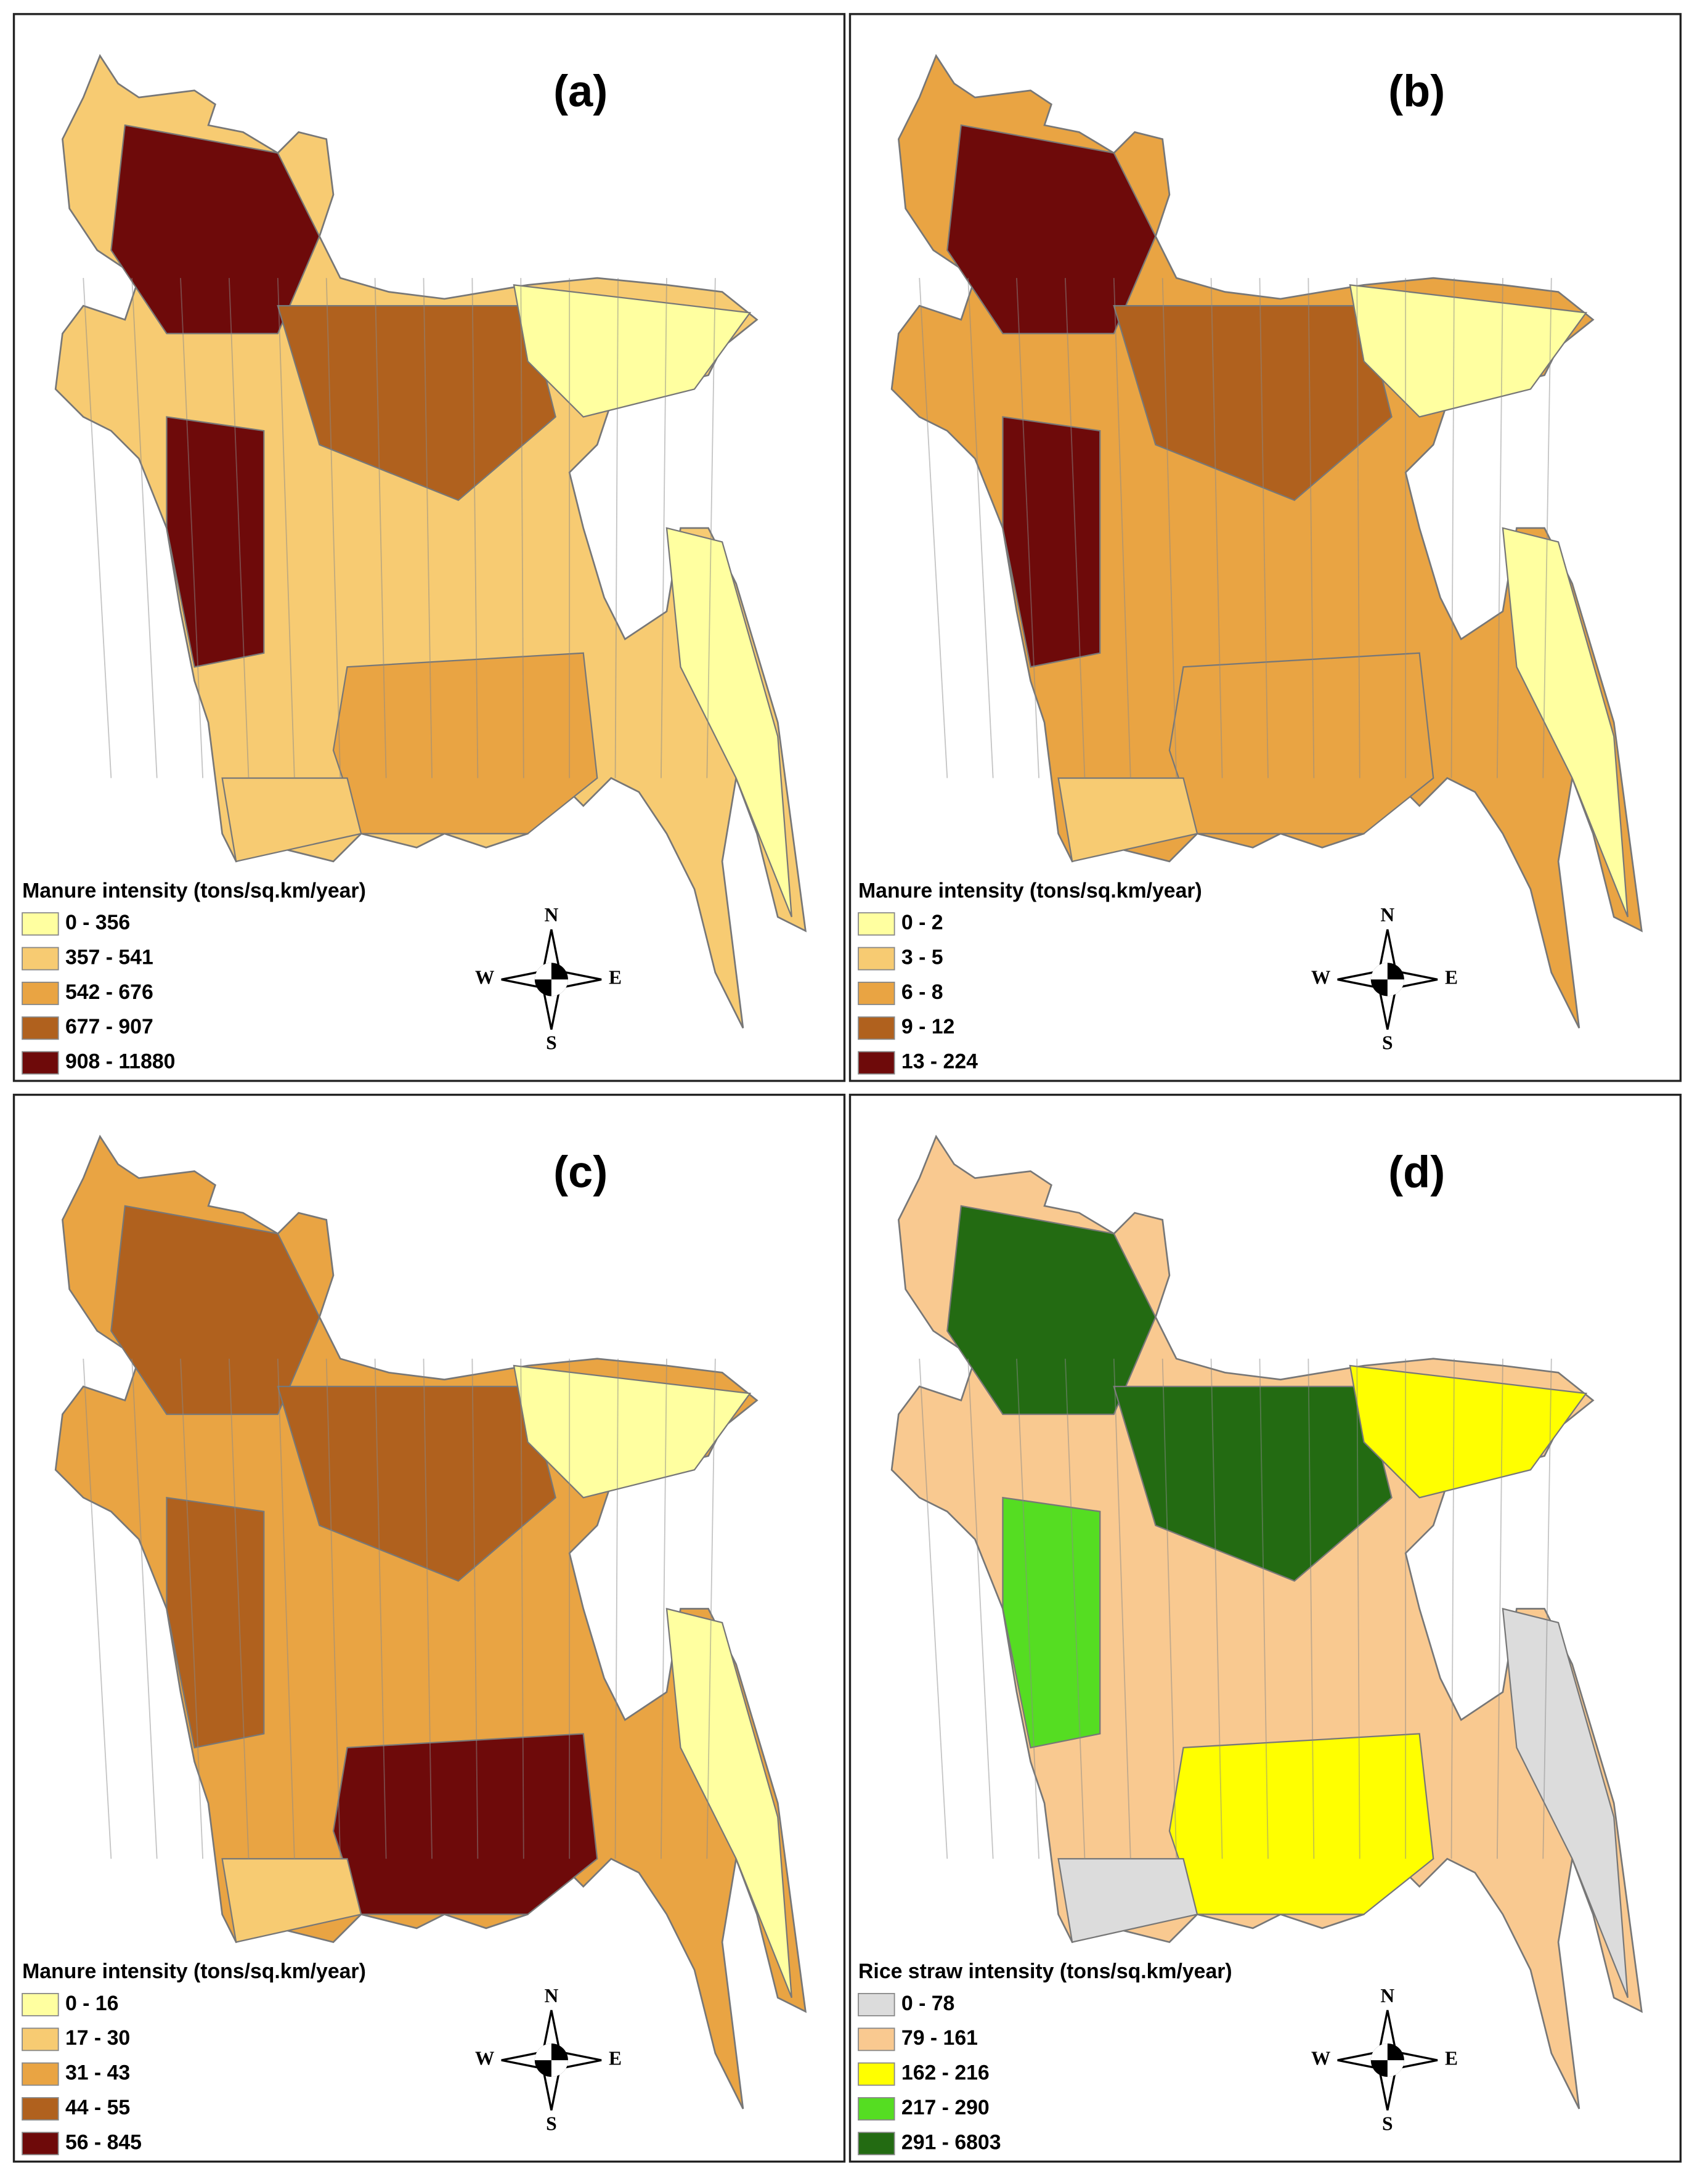  What do you see at coordinates (922, 992) in the screenshot?
I see `legend-label: 6 - 8` at bounding box center [922, 992].